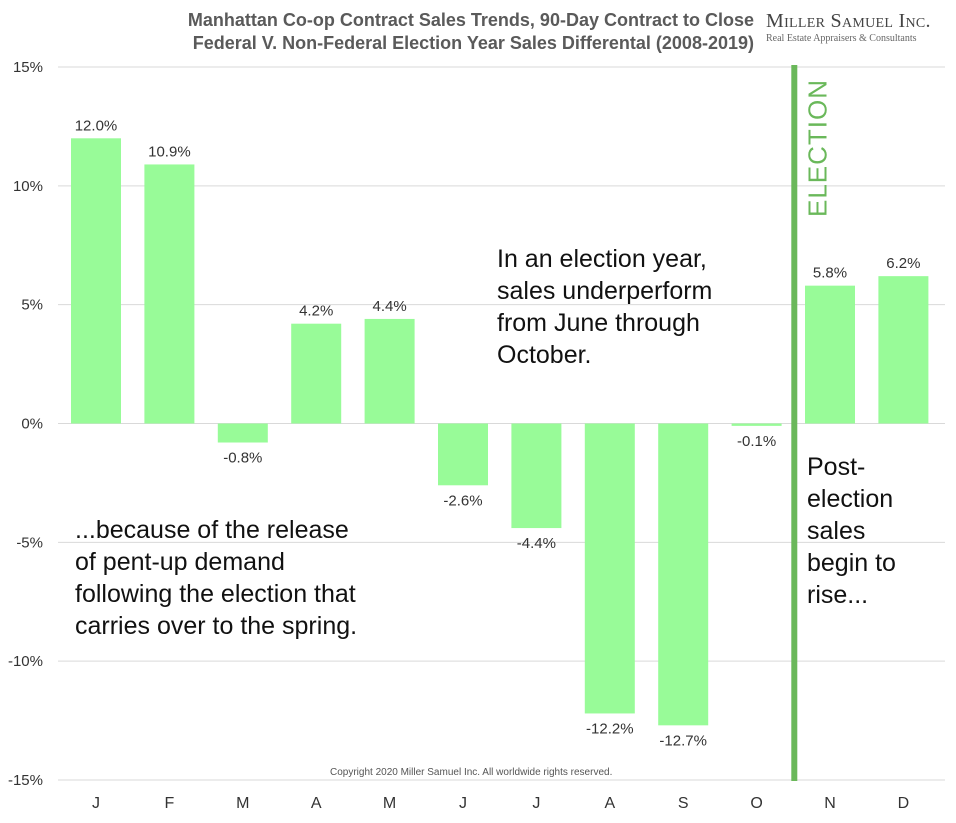 The height and width of the screenshot is (823, 956). I want to click on data-label: -12.2%, so click(610, 728).